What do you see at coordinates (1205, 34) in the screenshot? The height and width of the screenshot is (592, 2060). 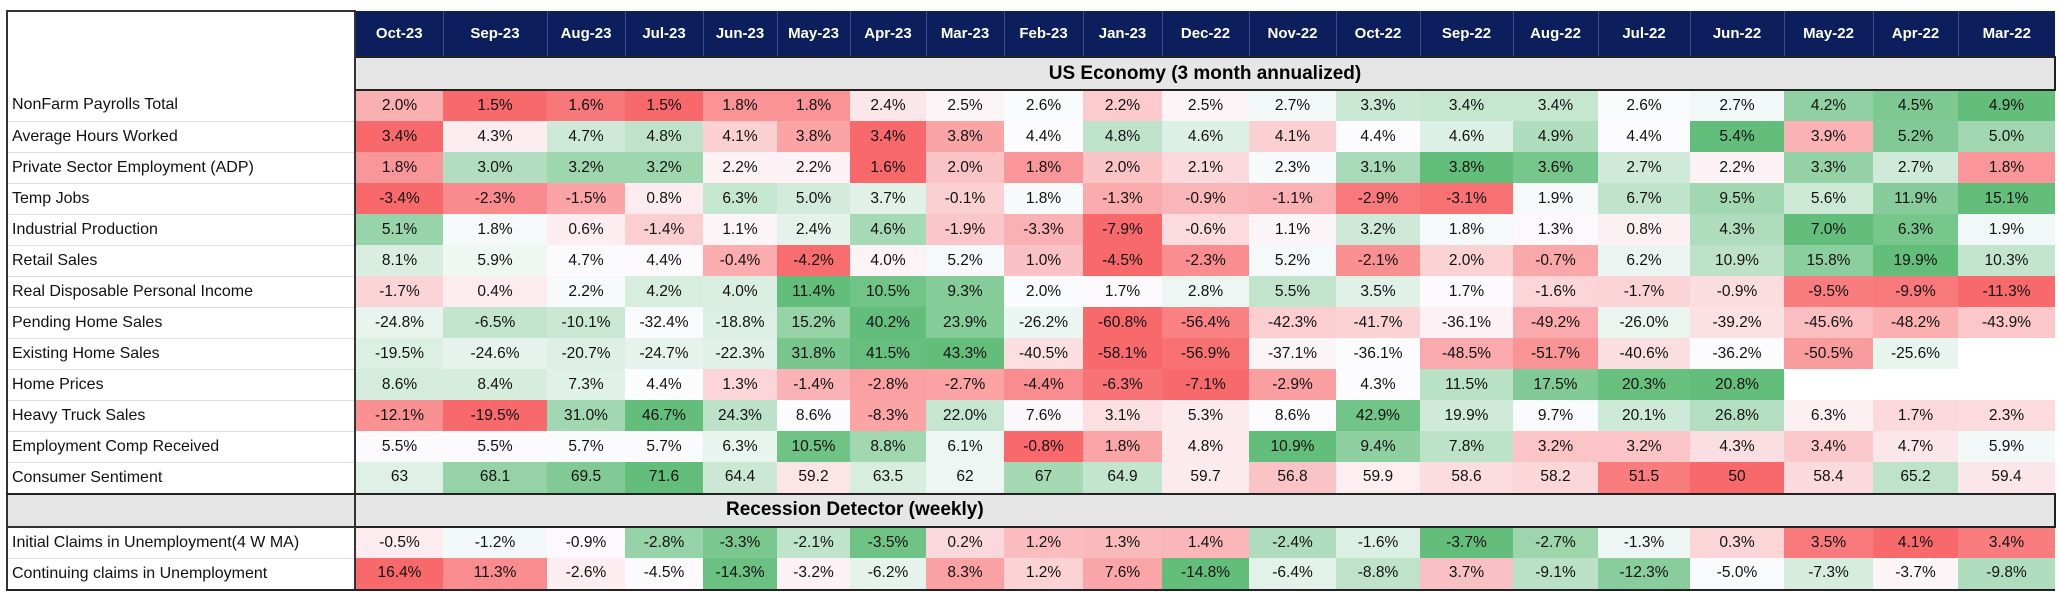 I see `month-header-dec-22: Dec-22` at bounding box center [1205, 34].